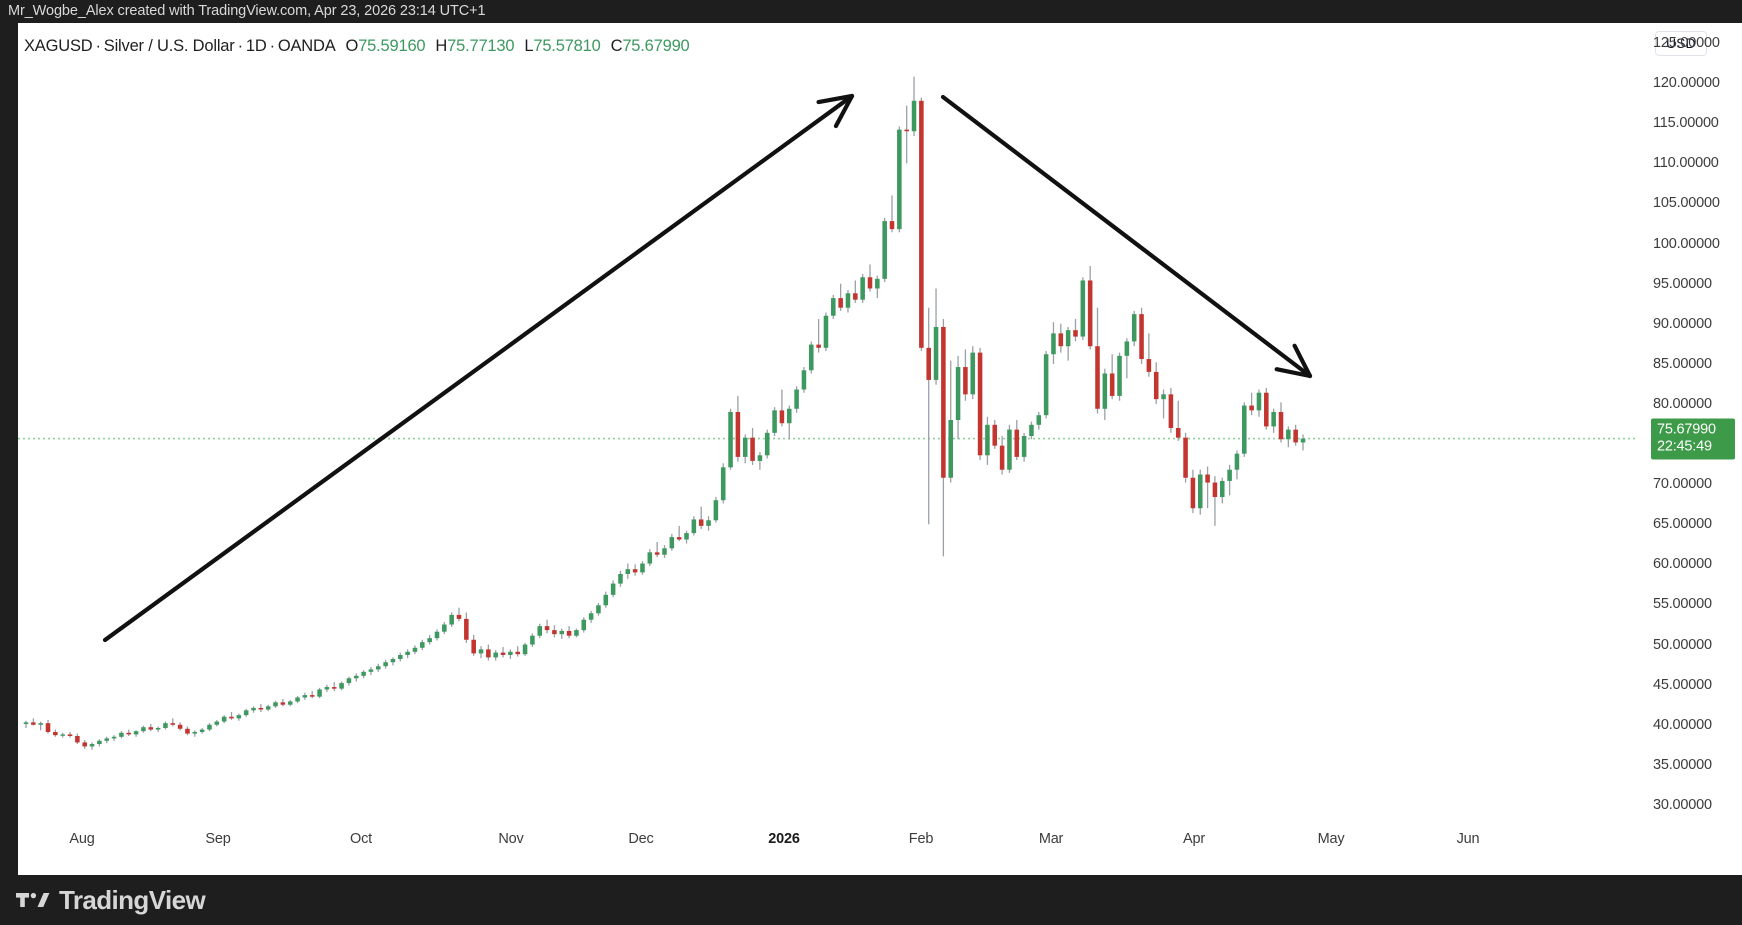 Image resolution: width=1742 pixels, height=925 pixels. Describe the element at coordinates (1686, 243) in the screenshot. I see `price-tick: 100.00000` at that location.